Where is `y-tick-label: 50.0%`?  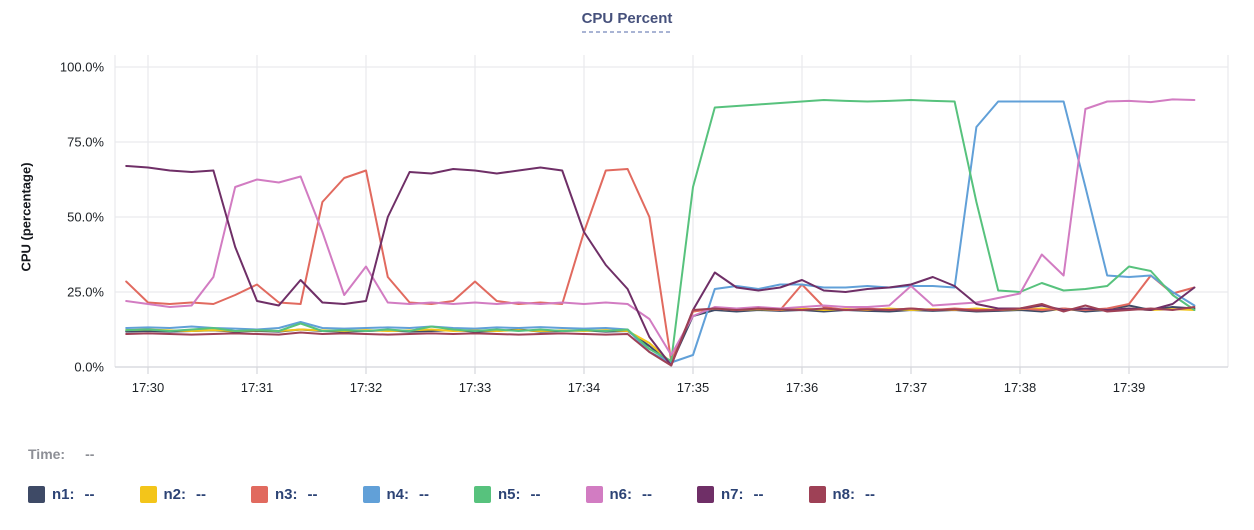 y-tick-label: 50.0% is located at coordinates (85, 217).